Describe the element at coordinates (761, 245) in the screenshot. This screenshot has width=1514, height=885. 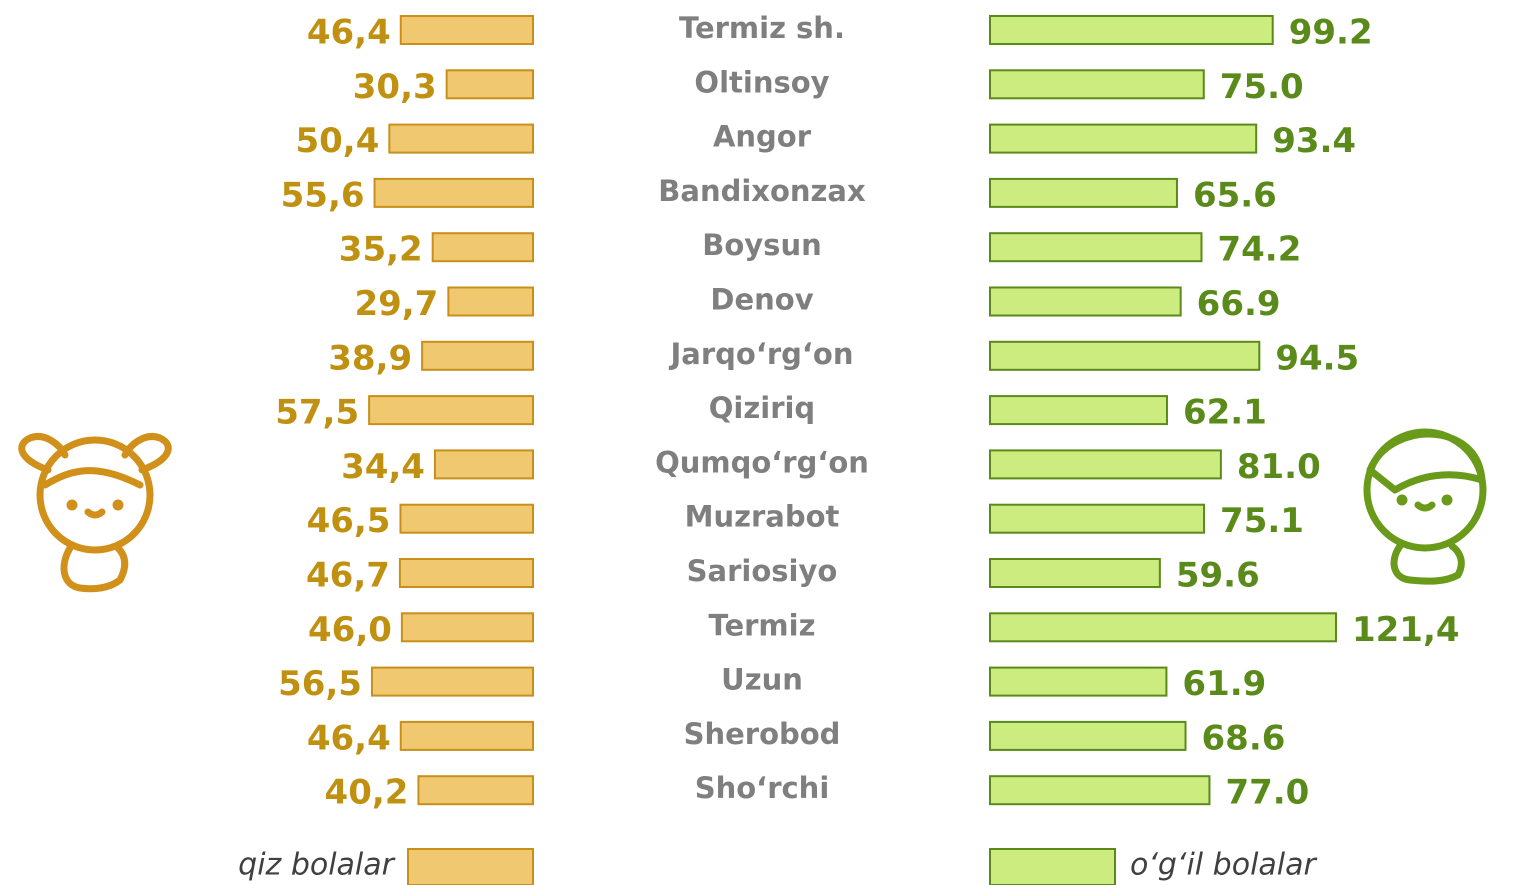
I see `category-label: Boysun` at that location.